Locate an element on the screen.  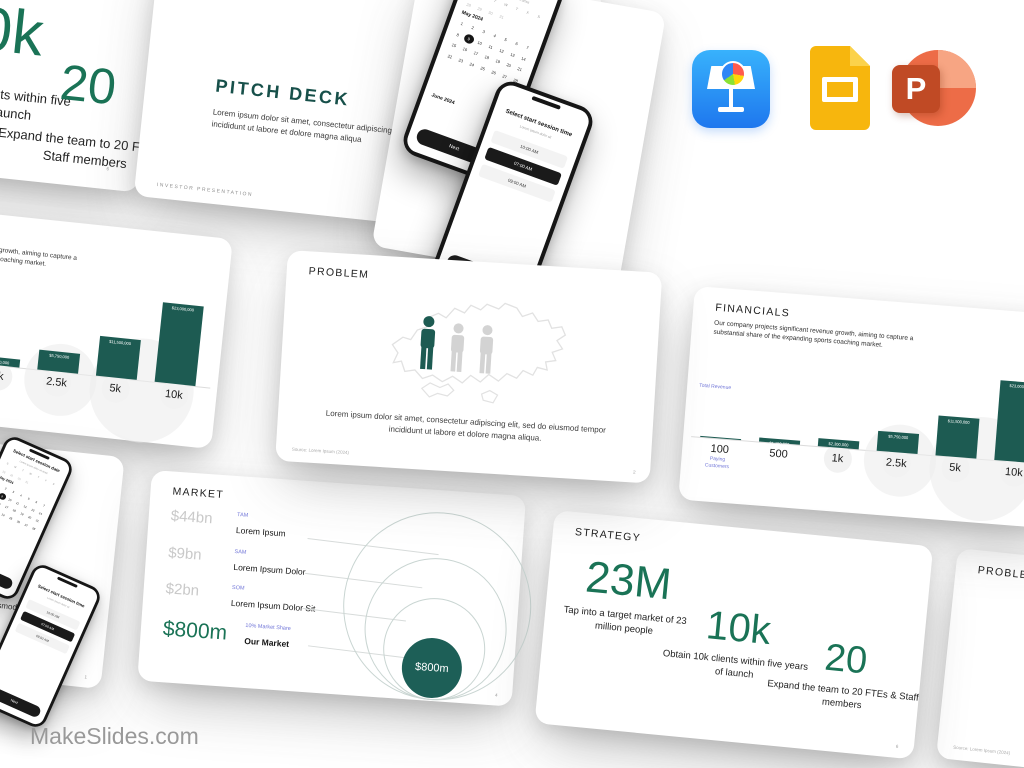
market-row-sam: $9bn SAM Lorem Ipsum Dolor is located at coordinates (237, 562).